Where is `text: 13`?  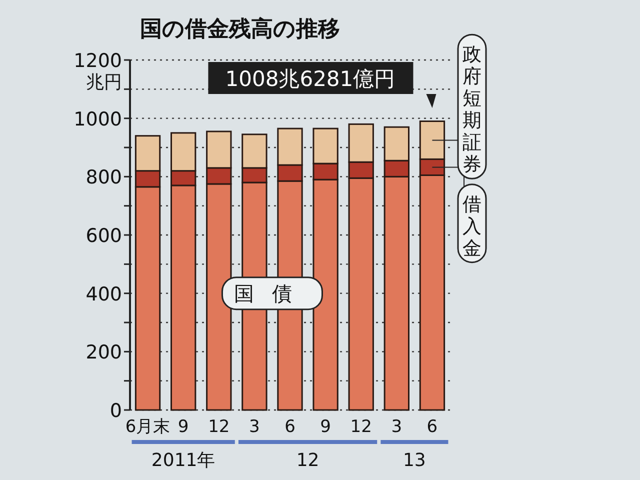
text: 13 is located at coordinates (414, 460).